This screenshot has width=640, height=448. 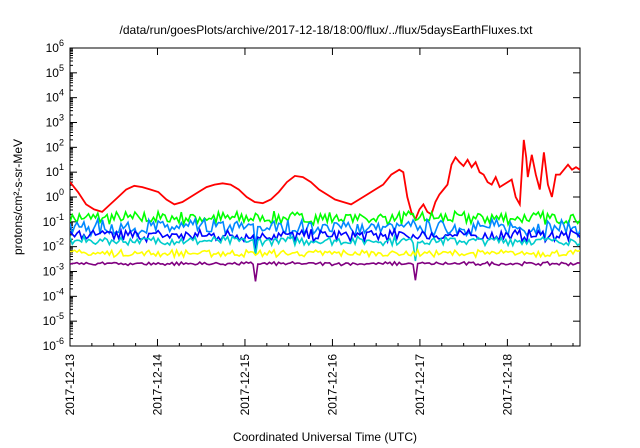 I want to click on x-tick-label-4: 2017-12-17, so click(x=420, y=385).